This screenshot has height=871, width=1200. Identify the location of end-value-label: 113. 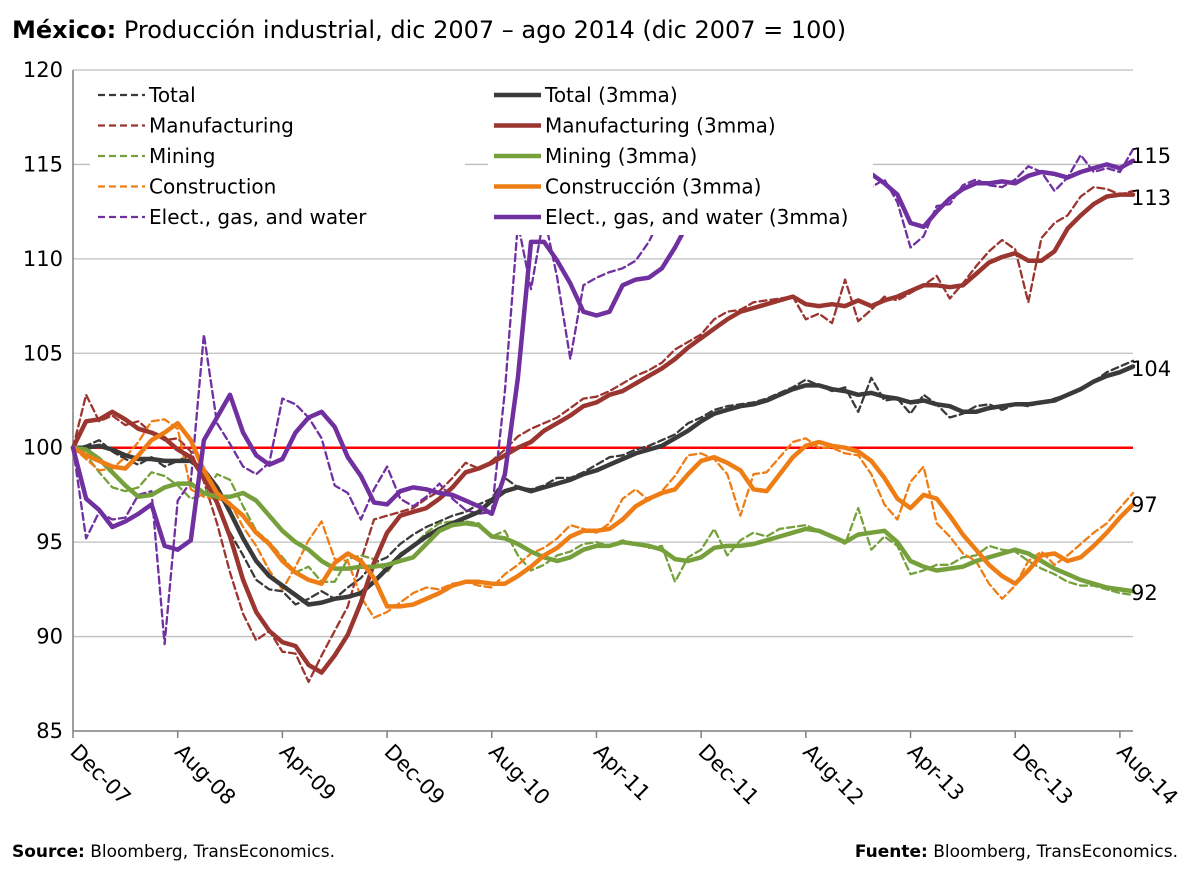
(1151, 198).